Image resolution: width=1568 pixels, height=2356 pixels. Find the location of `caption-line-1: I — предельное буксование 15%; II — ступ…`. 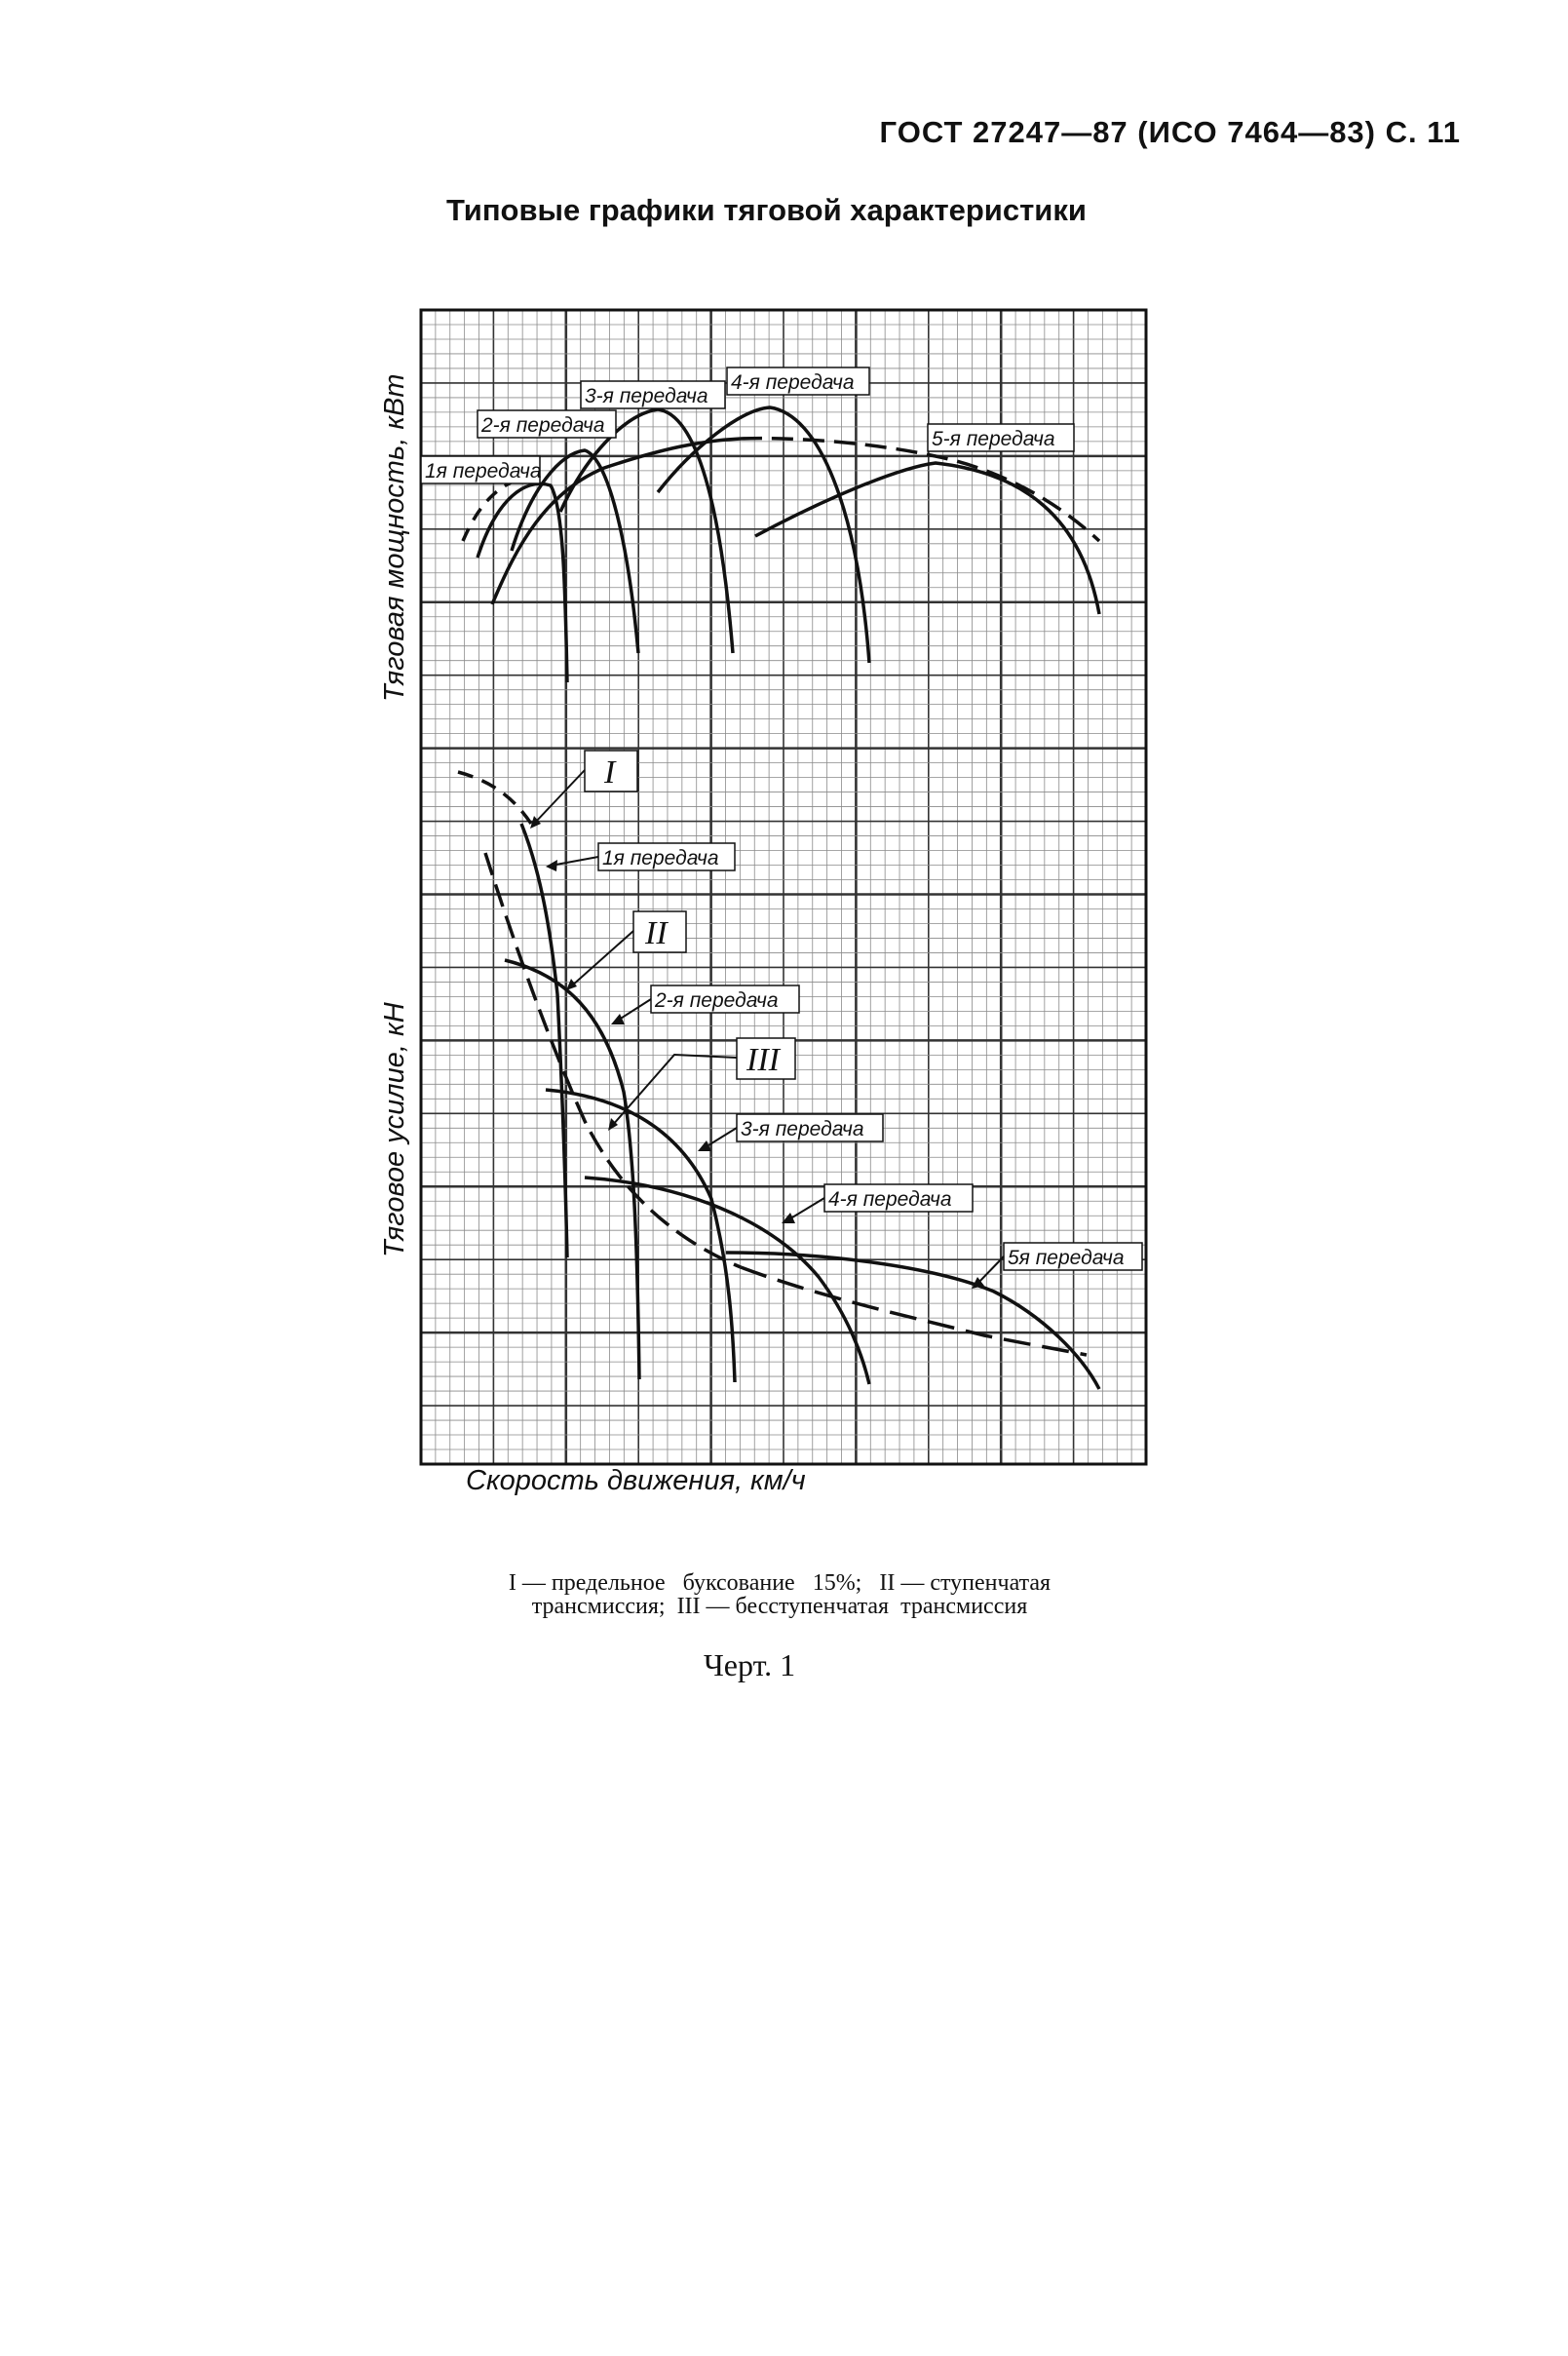

caption-line-1: I — предельное буксование 15%; II — ступ… is located at coordinates (780, 1583).